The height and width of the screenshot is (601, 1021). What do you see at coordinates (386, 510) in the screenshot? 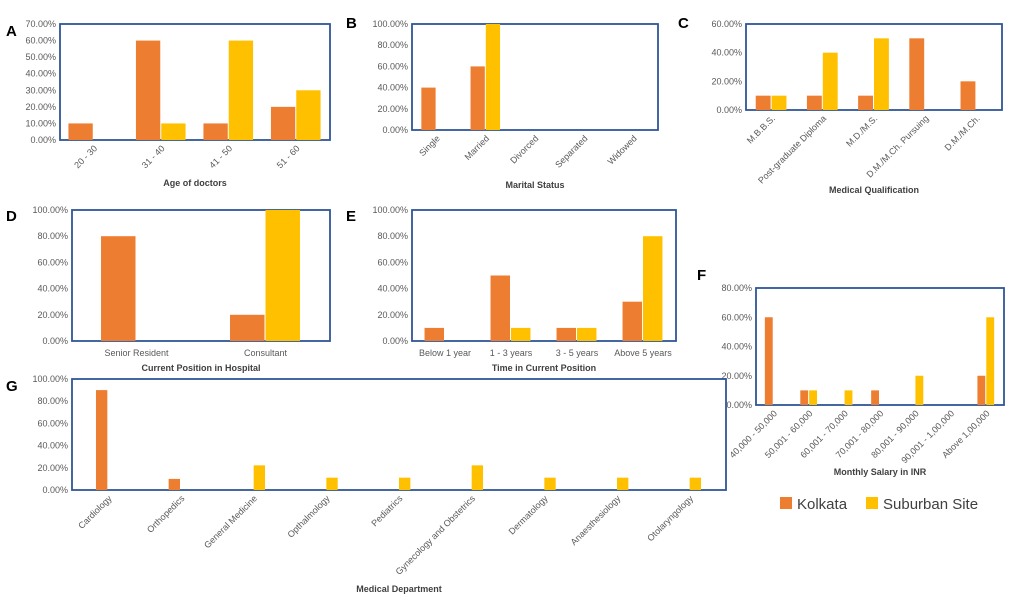
I see `x-tick-label: Pediatrics` at bounding box center [386, 510].